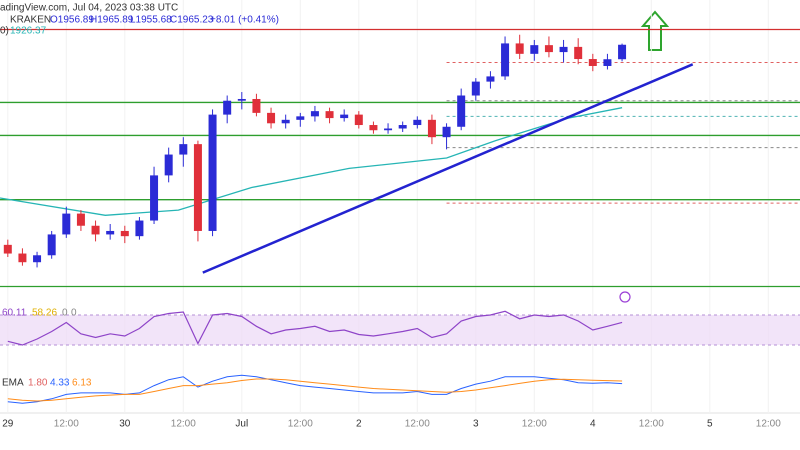 The image size is (800, 450). What do you see at coordinates (44, 313) in the screenshot?
I see `rsi-label: 58.26` at bounding box center [44, 313].